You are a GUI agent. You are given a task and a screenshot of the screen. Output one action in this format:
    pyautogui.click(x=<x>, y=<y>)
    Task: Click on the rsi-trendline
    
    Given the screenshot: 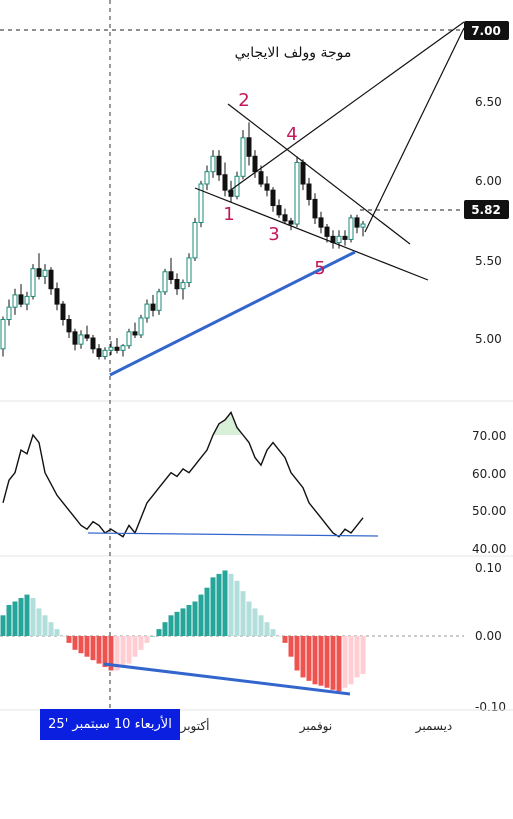 What is the action you would take?
    pyautogui.click(x=233, y=534)
    